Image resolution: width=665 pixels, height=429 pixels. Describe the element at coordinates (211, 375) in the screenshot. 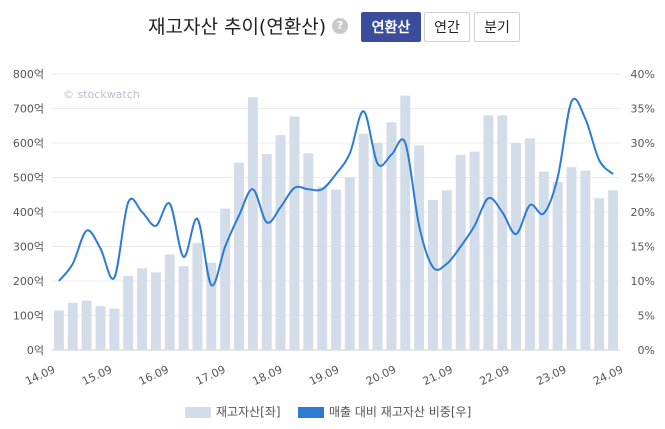

I see `x-tick-label: 17.09` at that location.